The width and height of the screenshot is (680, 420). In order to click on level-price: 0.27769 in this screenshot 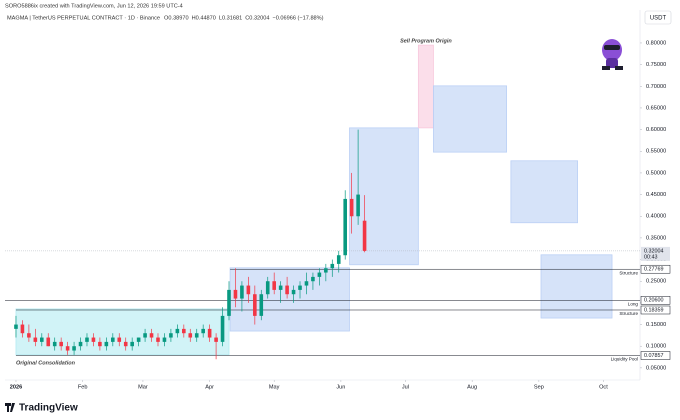, I will do `click(654, 270)`.